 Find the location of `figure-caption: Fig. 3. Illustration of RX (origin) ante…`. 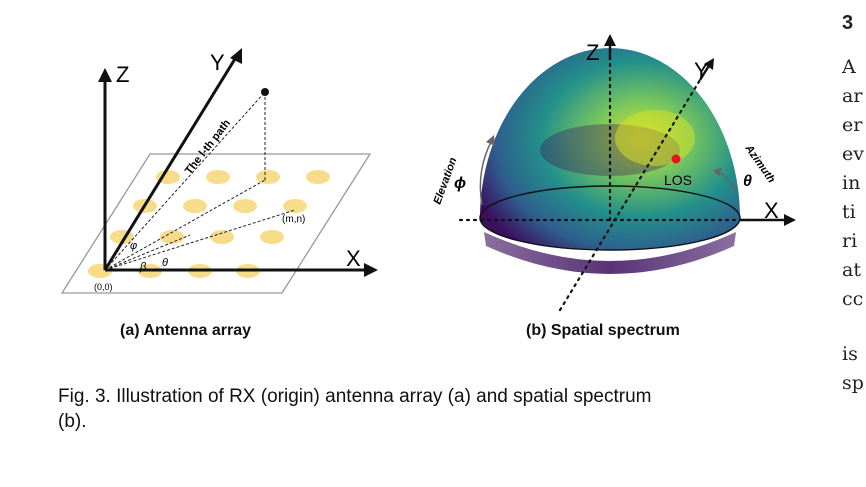

figure-caption: Fig. 3. Illustration of RX (origin) ante… is located at coordinates (428, 409).